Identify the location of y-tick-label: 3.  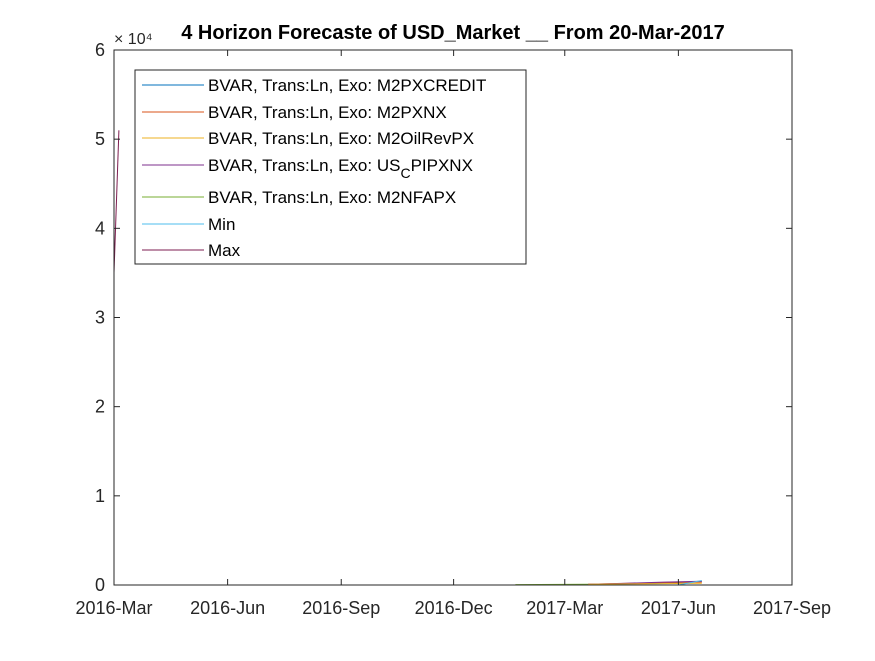
(100, 318).